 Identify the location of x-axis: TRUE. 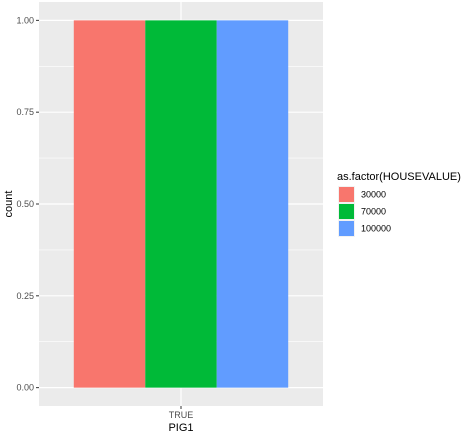
(181, 413).